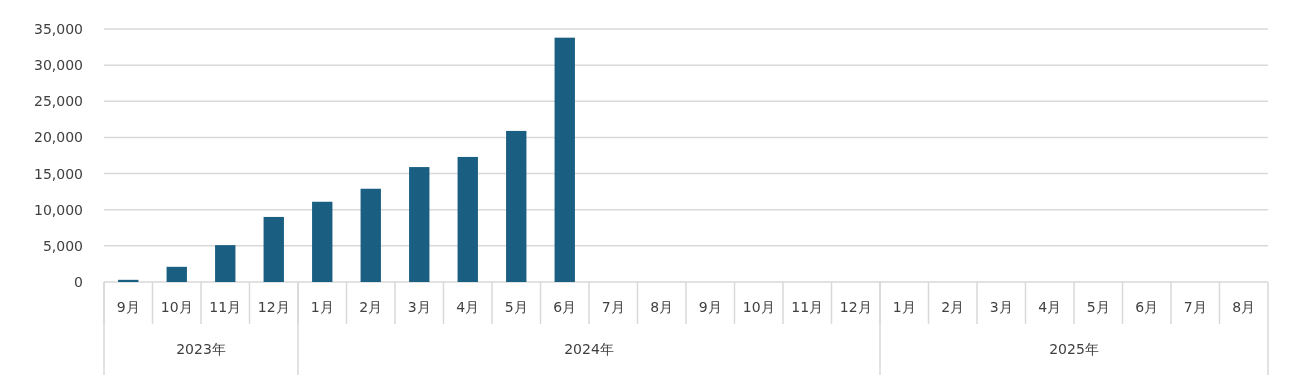  I want to click on text: 2023年, so click(201, 349).